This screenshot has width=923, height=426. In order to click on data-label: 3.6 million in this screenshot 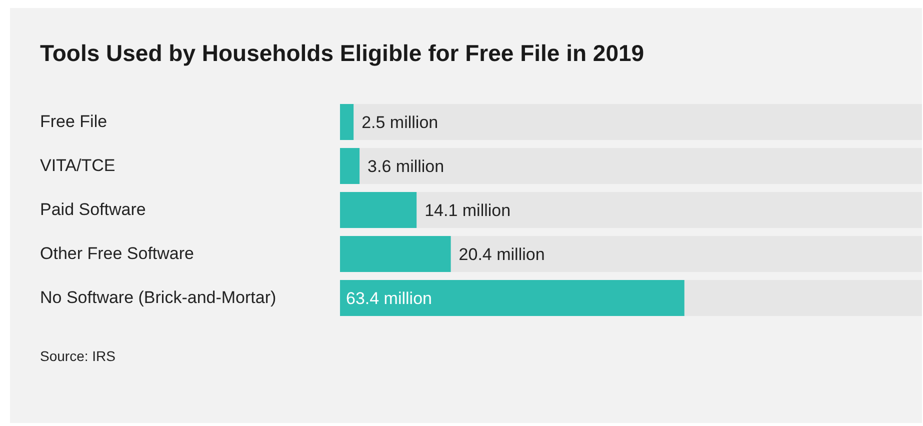, I will do `click(406, 166)`.